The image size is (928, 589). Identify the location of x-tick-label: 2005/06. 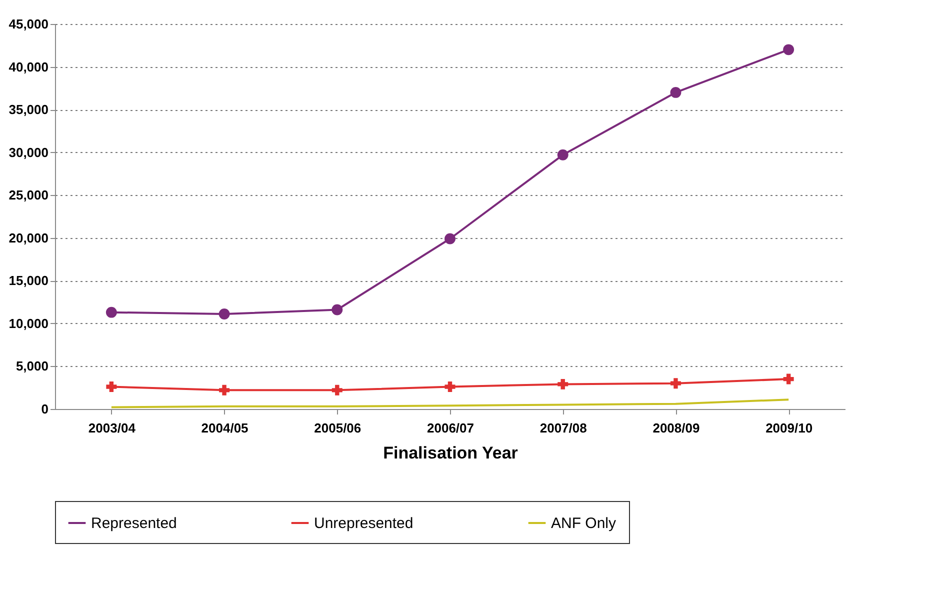
(338, 428).